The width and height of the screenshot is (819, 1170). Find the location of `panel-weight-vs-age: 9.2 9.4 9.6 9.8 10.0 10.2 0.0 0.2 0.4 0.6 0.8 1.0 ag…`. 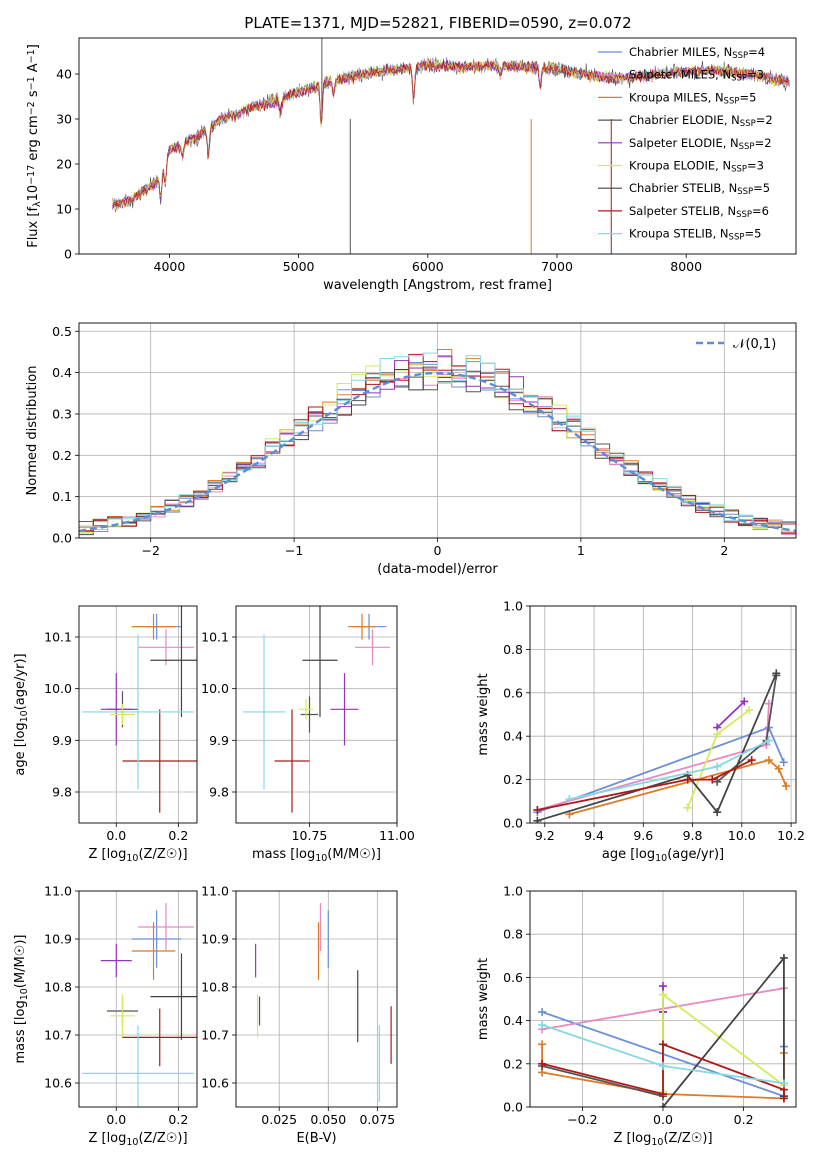

panel-weight-vs-age: 9.2 9.4 9.6 9.8 10.0 10.2 0.0 0.2 0.4 0.6 0.8 1.0 ag… is located at coordinates (640, 731).